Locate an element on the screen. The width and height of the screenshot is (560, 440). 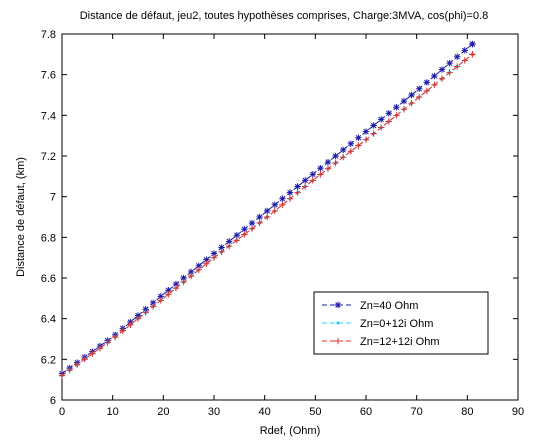
y-tick-label: 7.4 is located at coordinates (48, 116).